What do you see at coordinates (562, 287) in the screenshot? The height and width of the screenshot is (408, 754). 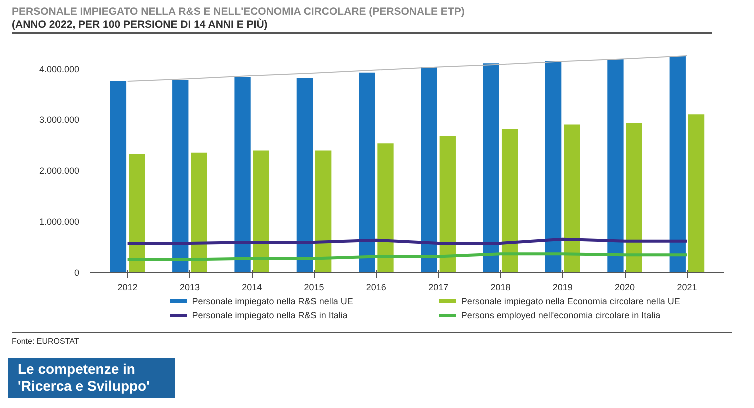 I see `x-tick-label: 2019` at bounding box center [562, 287].